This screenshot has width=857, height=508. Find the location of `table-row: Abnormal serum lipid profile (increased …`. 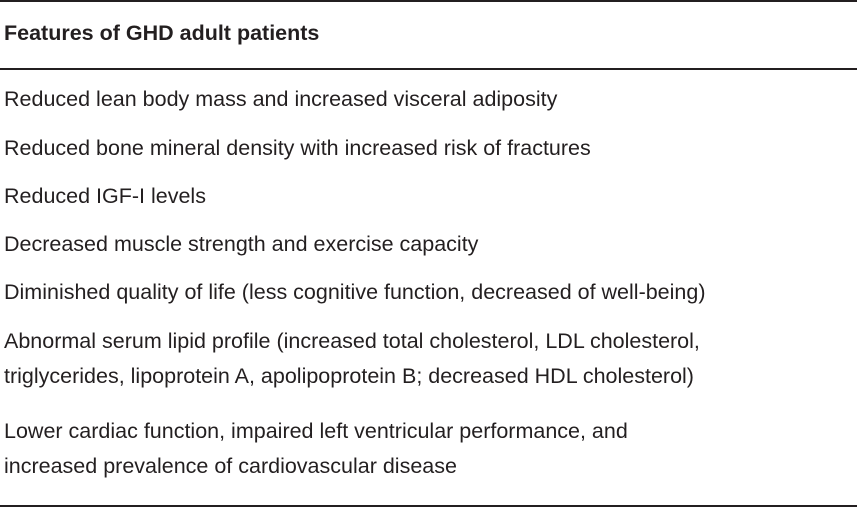

table-row: Abnormal serum lipid profile (increased … is located at coordinates (429, 359).